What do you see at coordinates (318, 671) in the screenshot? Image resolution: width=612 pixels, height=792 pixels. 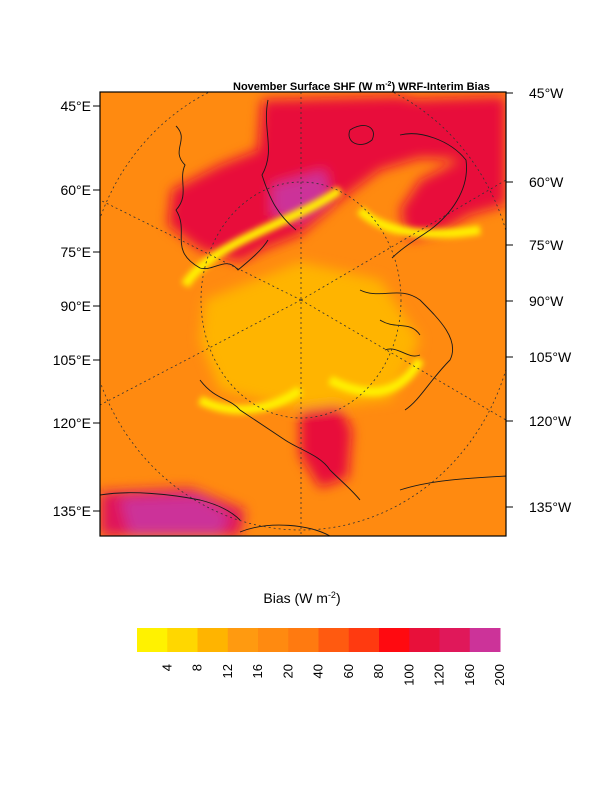 I see `colorbar-level-label: 40` at bounding box center [318, 671].